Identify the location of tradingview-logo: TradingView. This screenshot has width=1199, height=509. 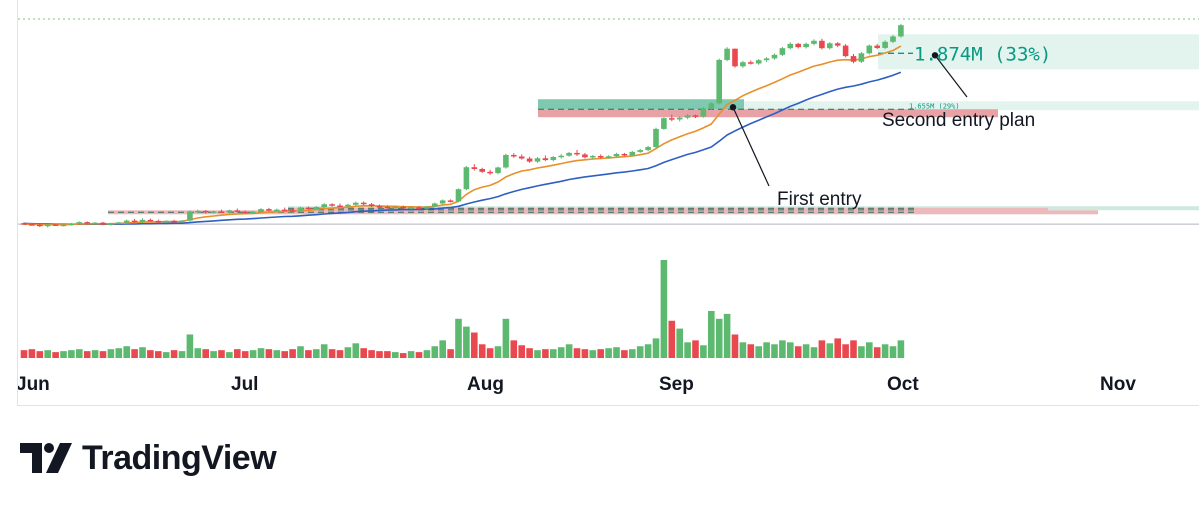
(148, 458).